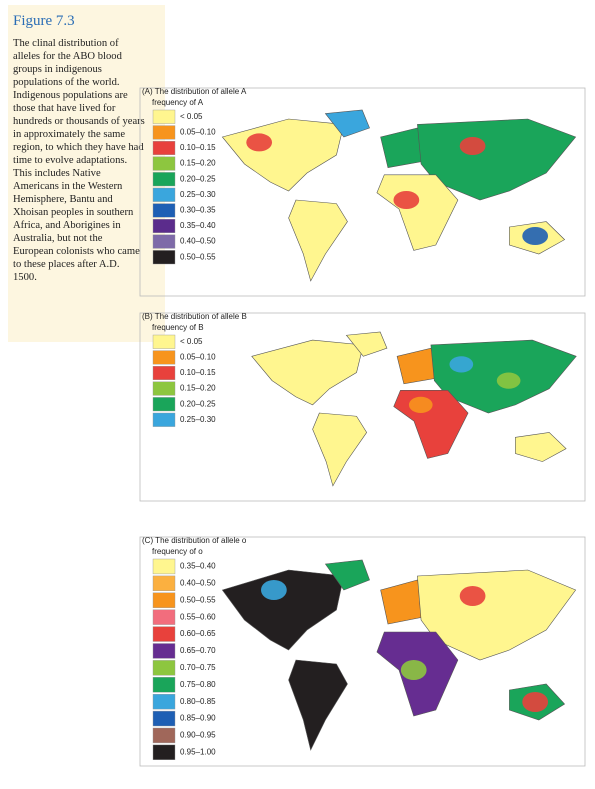  Describe the element at coordinates (198, 616) in the screenshot. I see `legend-label: 0.55–0.60` at that location.